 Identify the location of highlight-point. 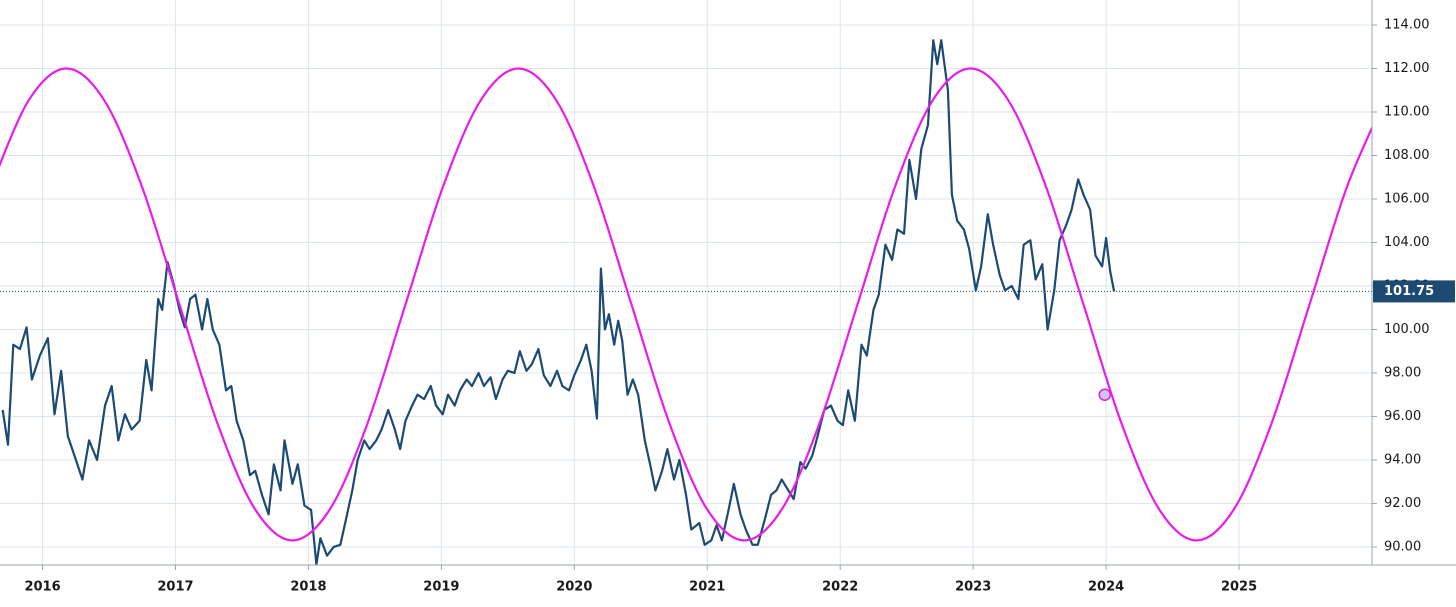
(1105, 394).